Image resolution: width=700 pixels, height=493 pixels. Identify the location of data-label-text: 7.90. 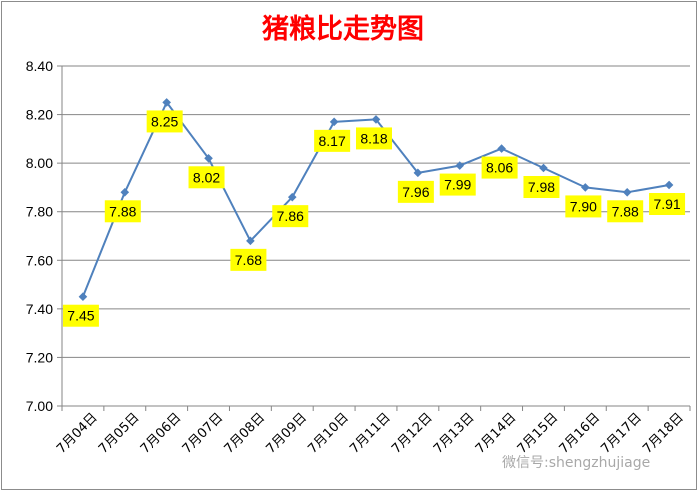
(583, 206).